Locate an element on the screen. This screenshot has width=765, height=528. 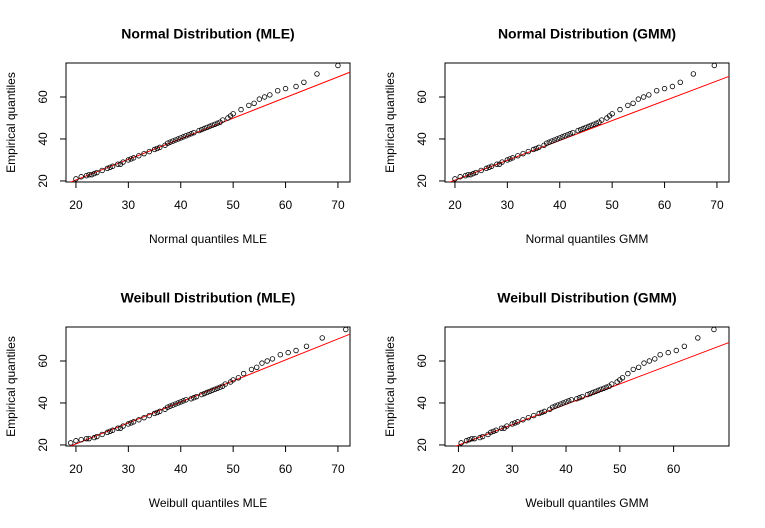
plot-box is located at coordinates (208, 122).